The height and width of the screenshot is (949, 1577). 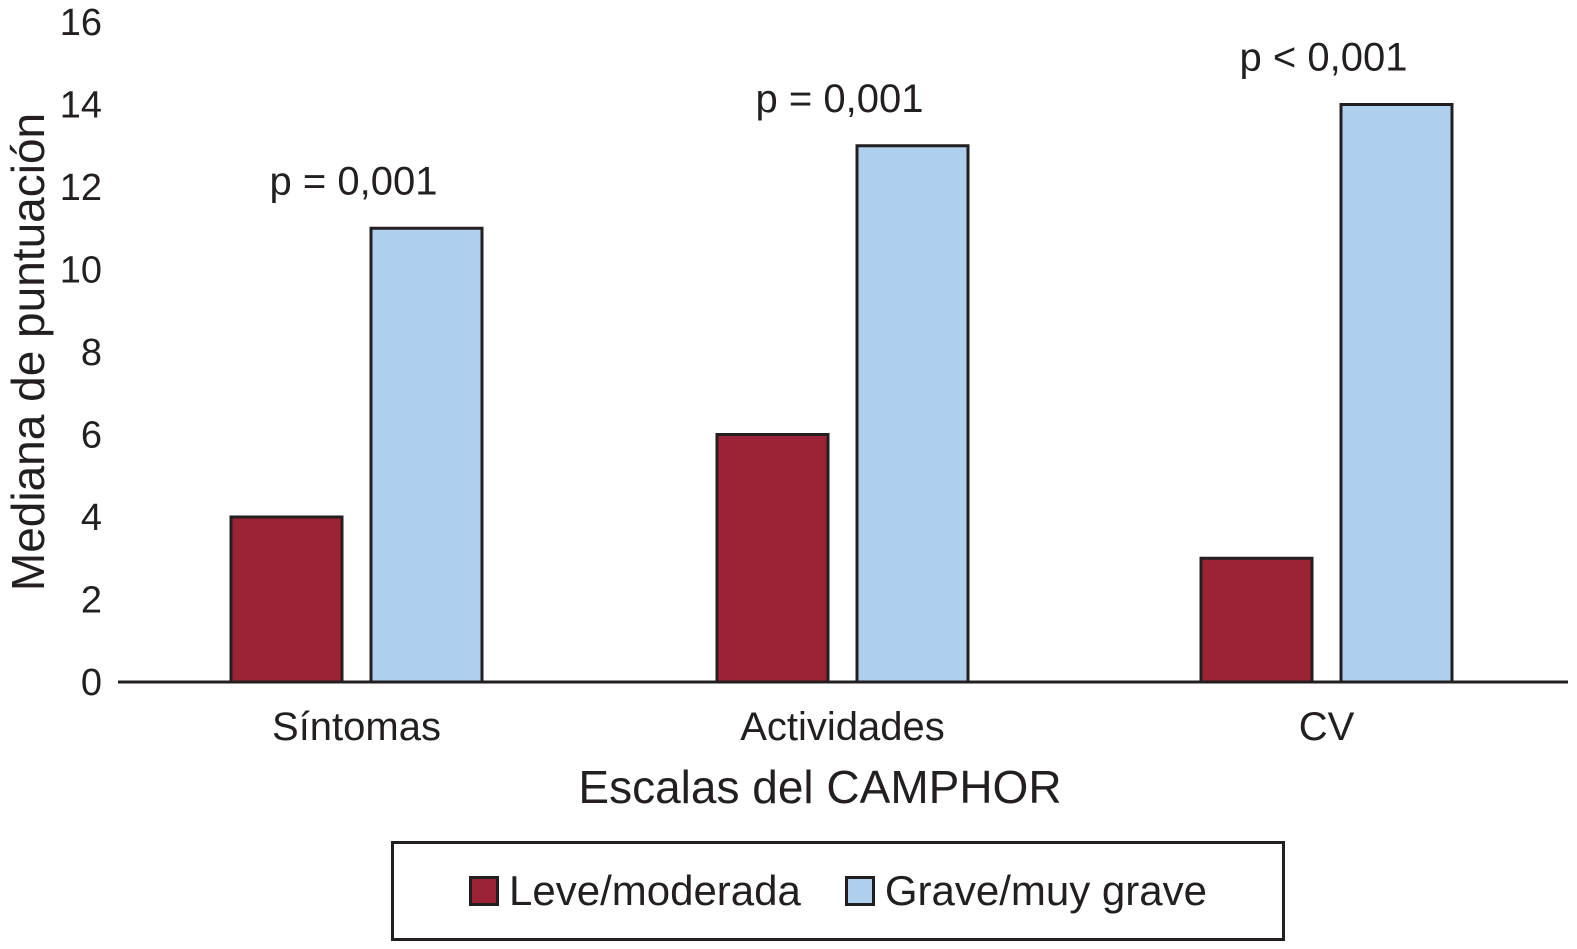 I want to click on y-axis-ticks: 0 2 4 6 8 10 12 14 16, so click(x=81, y=353).